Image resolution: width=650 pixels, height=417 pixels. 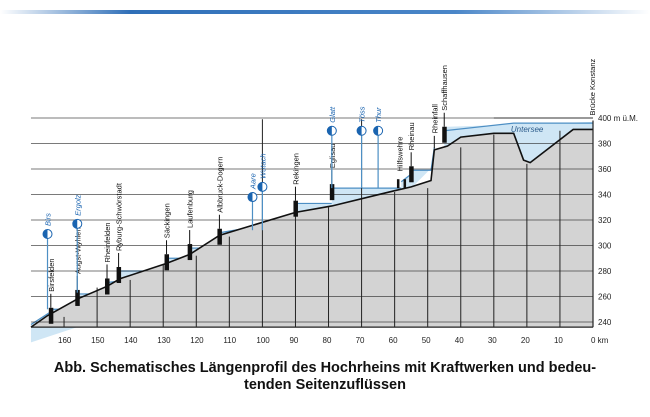 I want to click on y-tick-label: 240, so click(x=605, y=322).